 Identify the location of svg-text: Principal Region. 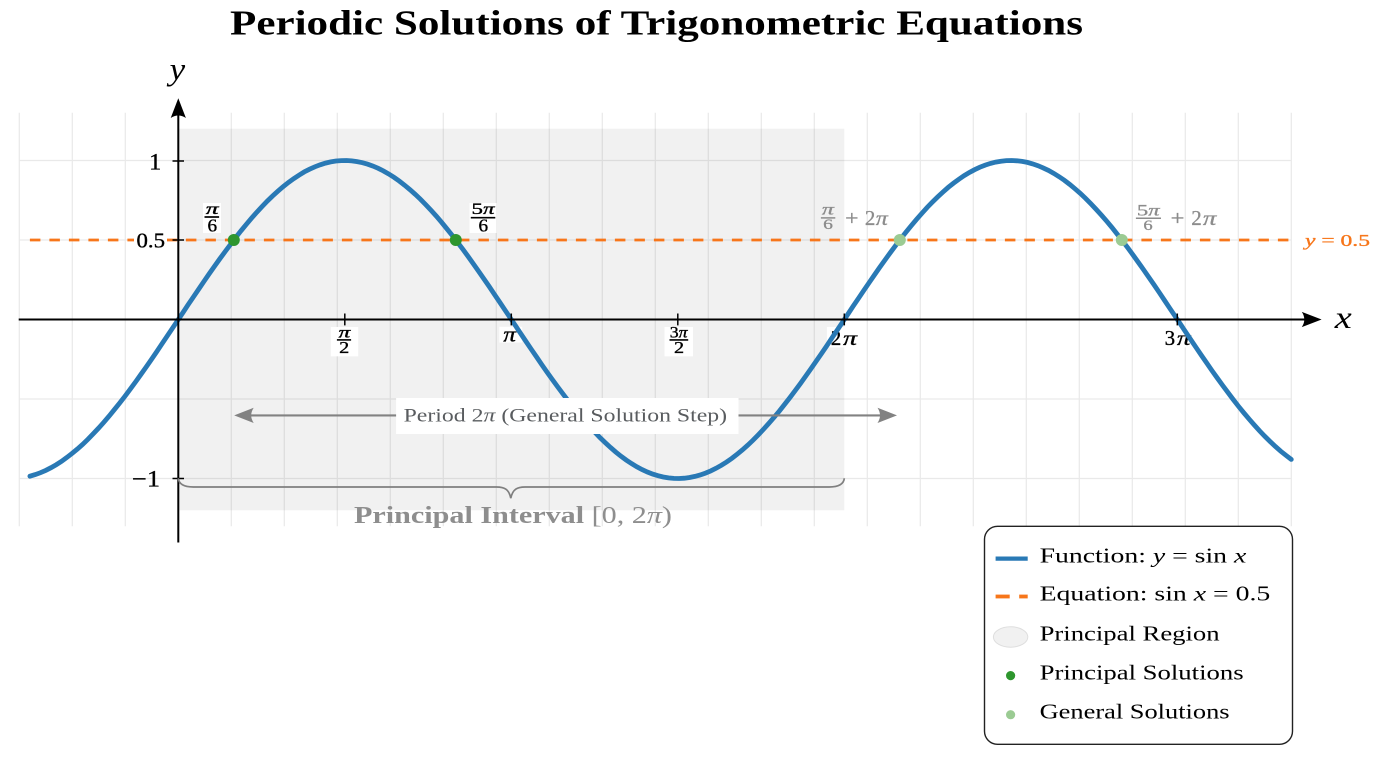
(1130, 633).